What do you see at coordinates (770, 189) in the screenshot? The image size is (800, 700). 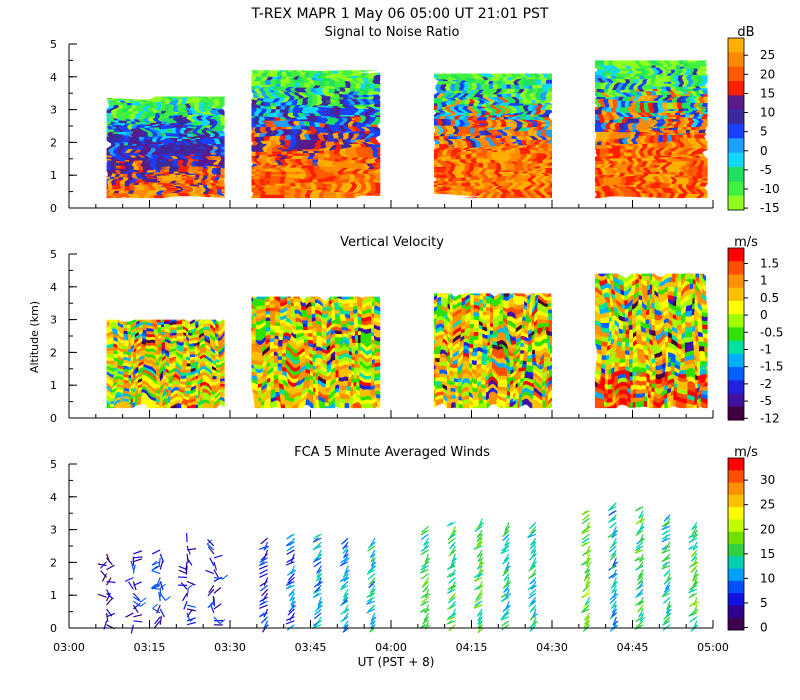 I see `colorbar-label: -10` at bounding box center [770, 189].